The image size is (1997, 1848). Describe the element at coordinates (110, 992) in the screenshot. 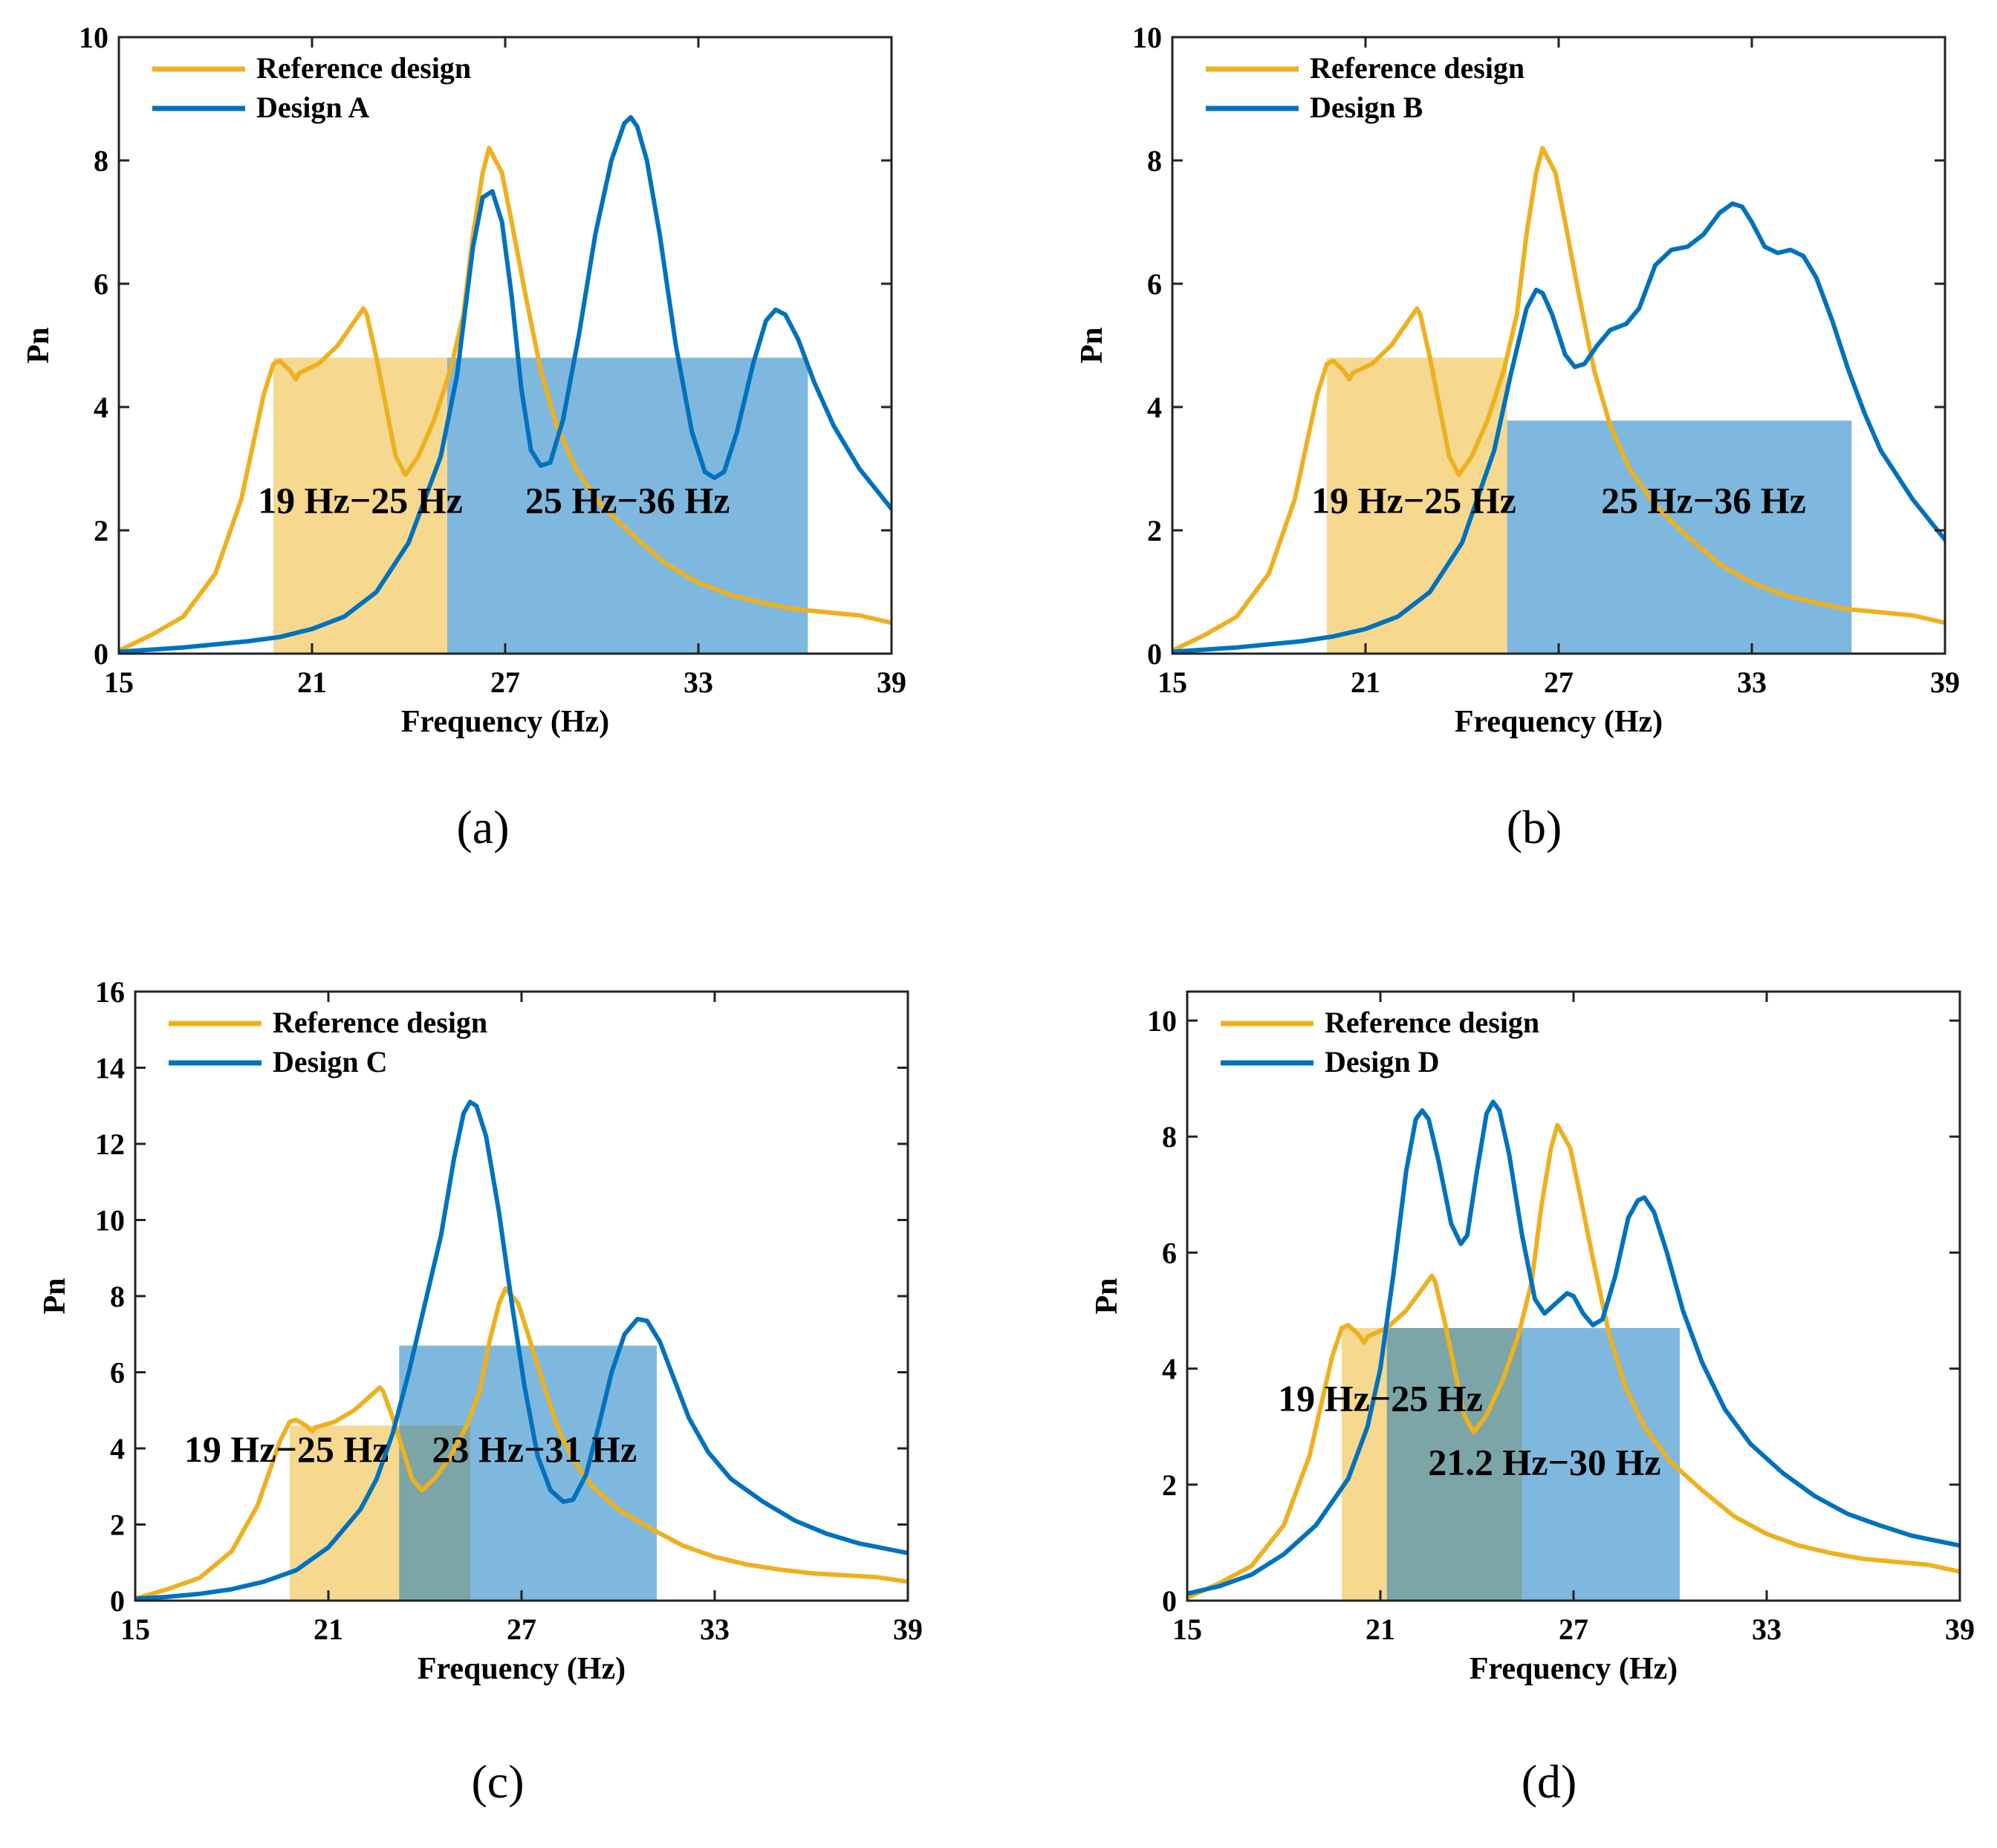

I see `y-tick-label: 16` at that location.